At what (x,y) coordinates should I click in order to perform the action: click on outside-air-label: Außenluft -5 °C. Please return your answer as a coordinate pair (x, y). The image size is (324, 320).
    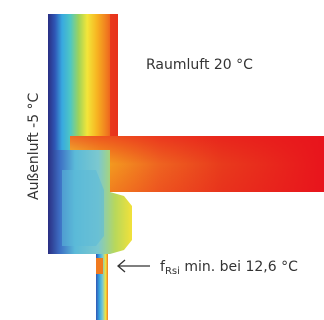
    Looking at the image, I should click on (34, 146).